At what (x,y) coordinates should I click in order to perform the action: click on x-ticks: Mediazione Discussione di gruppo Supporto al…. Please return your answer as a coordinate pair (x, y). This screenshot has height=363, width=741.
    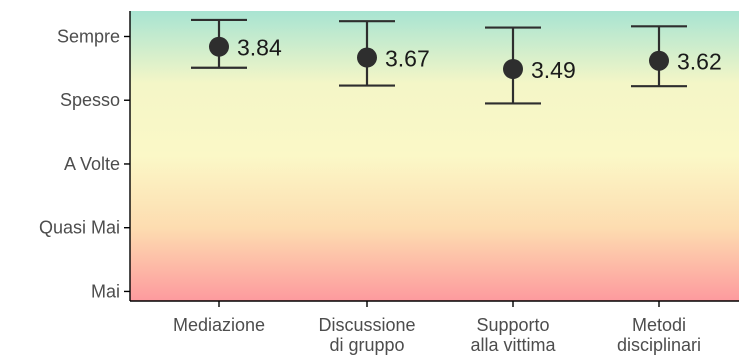
    Looking at the image, I should click on (437, 328).